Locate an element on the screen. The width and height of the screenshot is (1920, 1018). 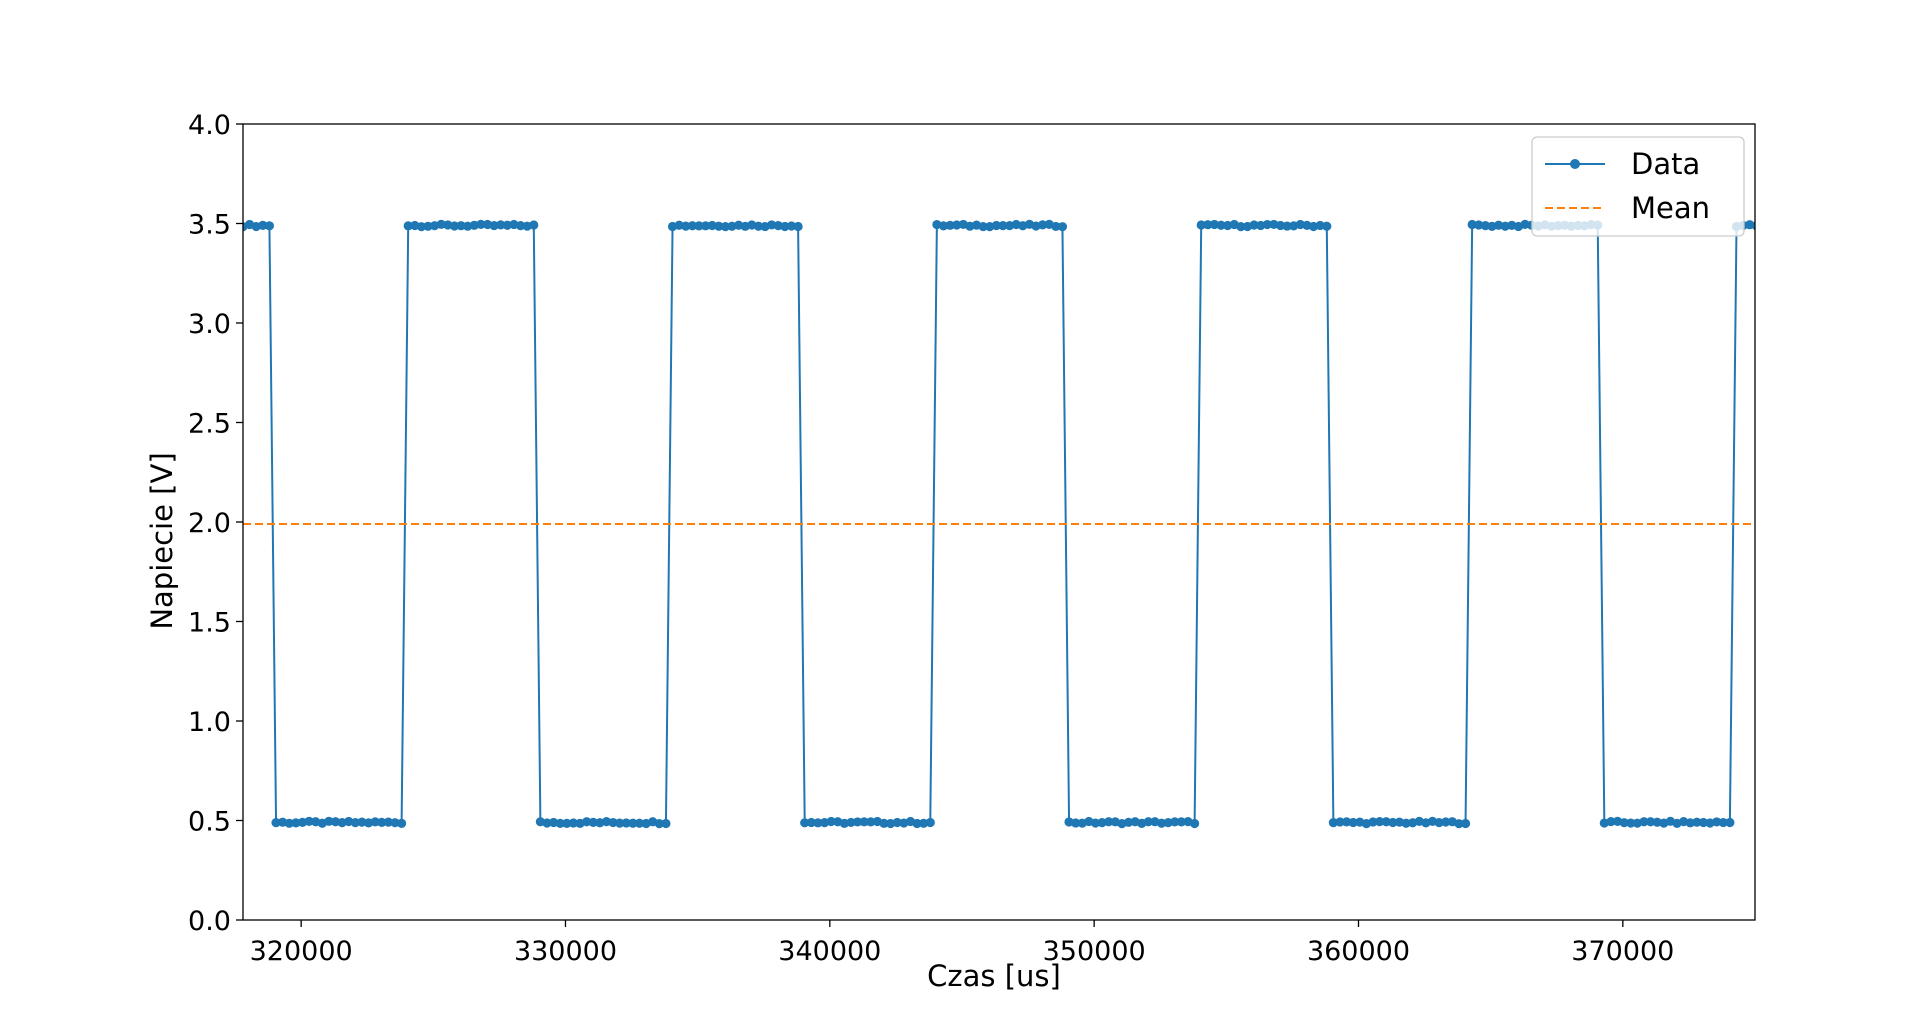
x-tick-label: 330000 is located at coordinates (565, 951).